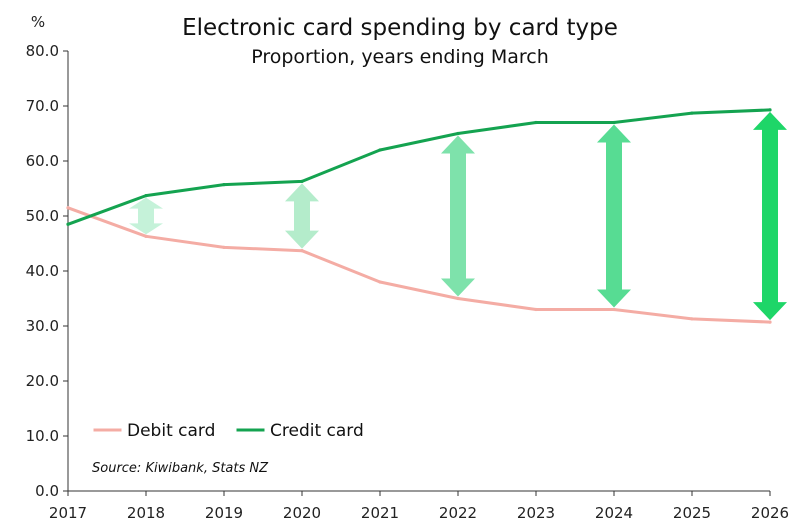 The width and height of the screenshot is (800, 526). What do you see at coordinates (42, 106) in the screenshot?
I see `y-tick-label: 70.0` at bounding box center [42, 106].